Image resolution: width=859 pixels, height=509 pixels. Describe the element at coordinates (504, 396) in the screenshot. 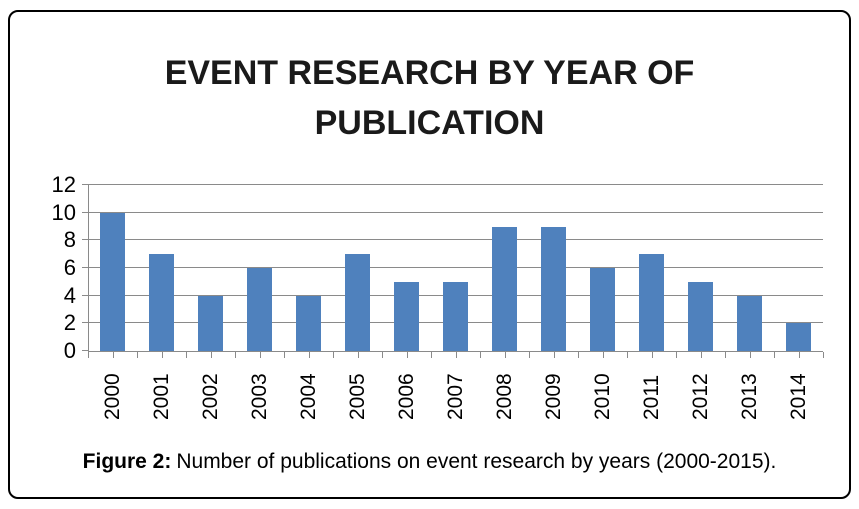

I see `x-axis-tick-label-2008: 2008` at that location.